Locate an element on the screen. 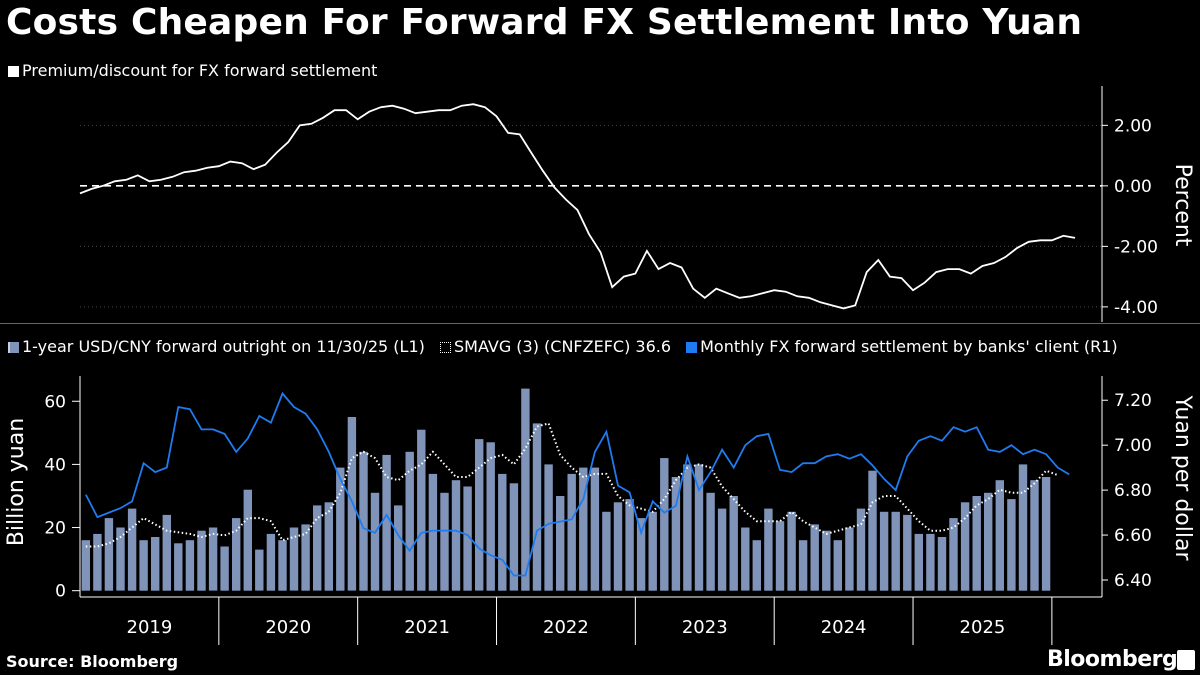  right-y-axis-label: Yuan per dollar is located at coordinates (1182, 478).